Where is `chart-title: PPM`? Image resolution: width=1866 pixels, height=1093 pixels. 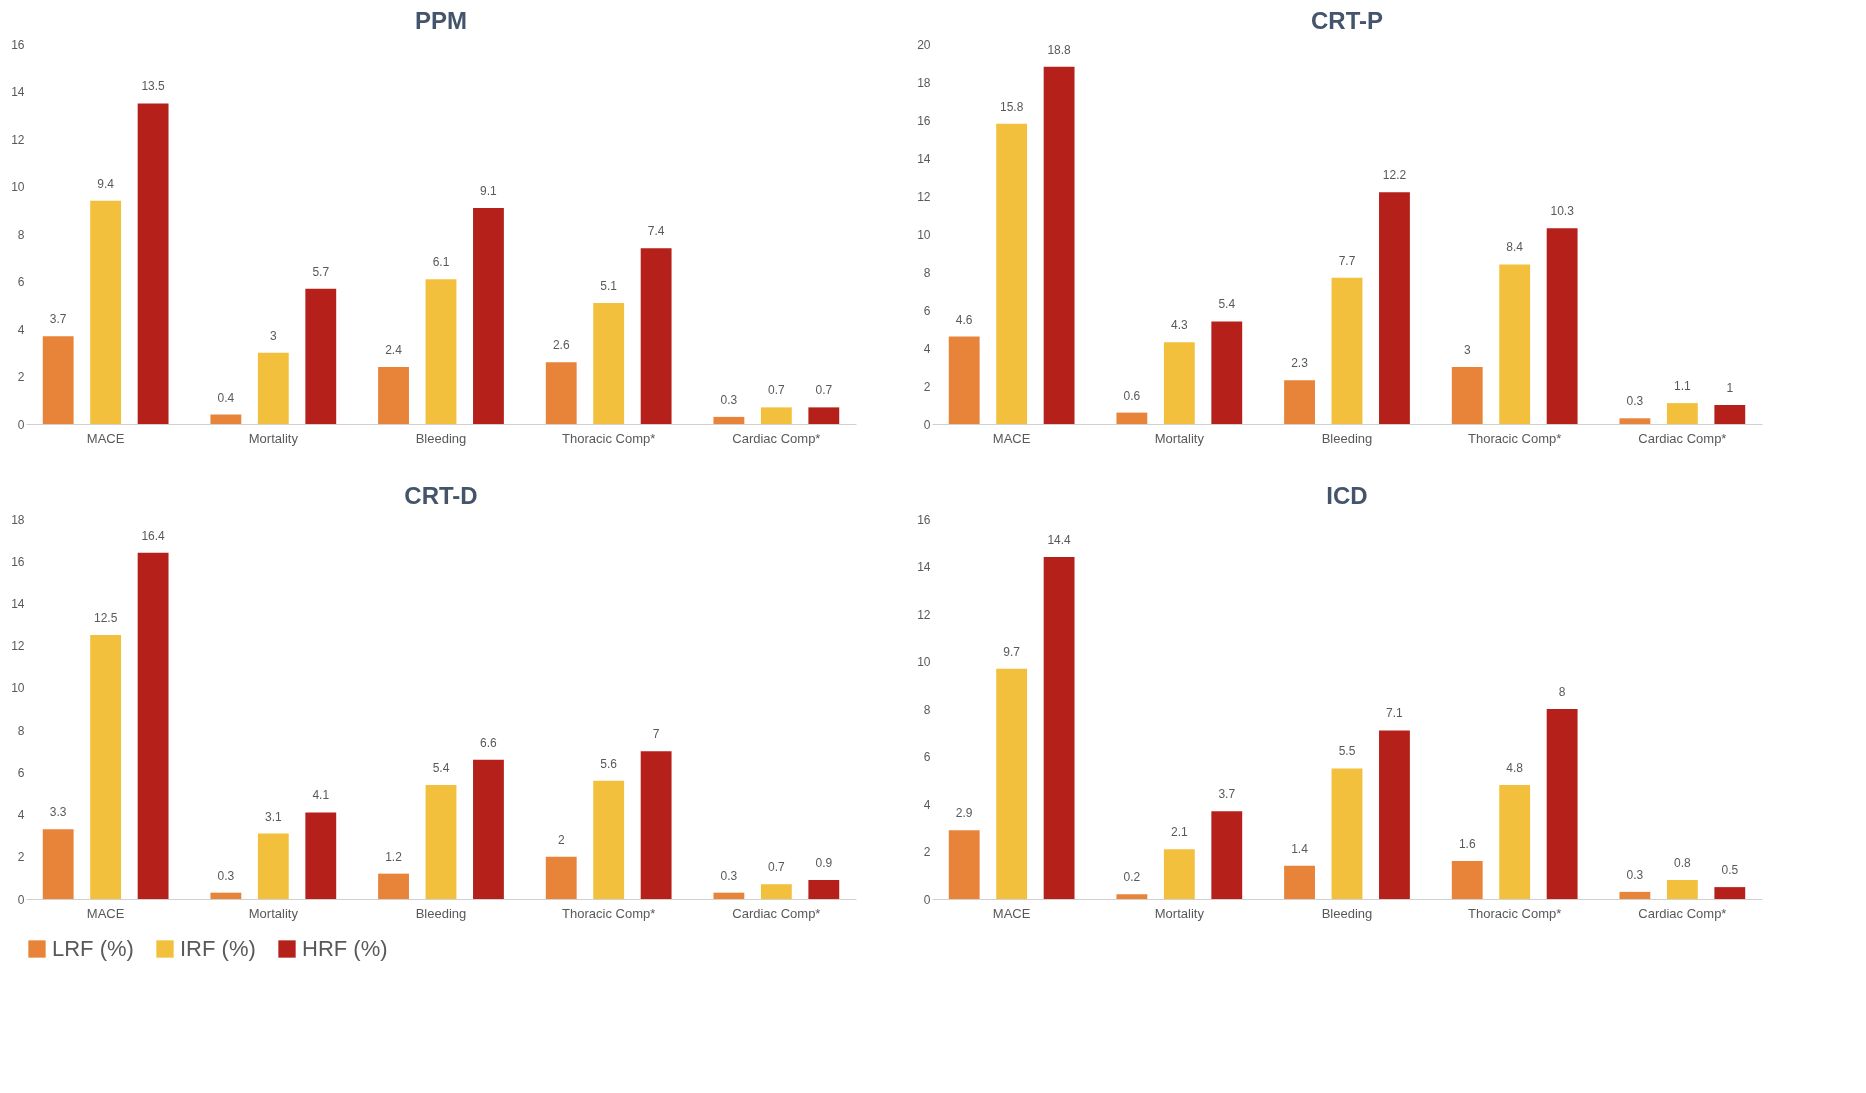 chart-title: PPM is located at coordinates (441, 20).